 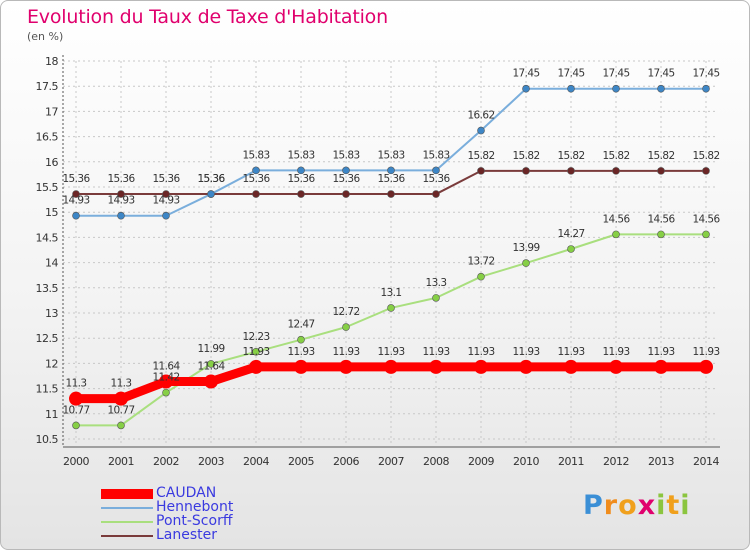 I want to click on y-tick-label: 15.5, so click(x=47, y=187).